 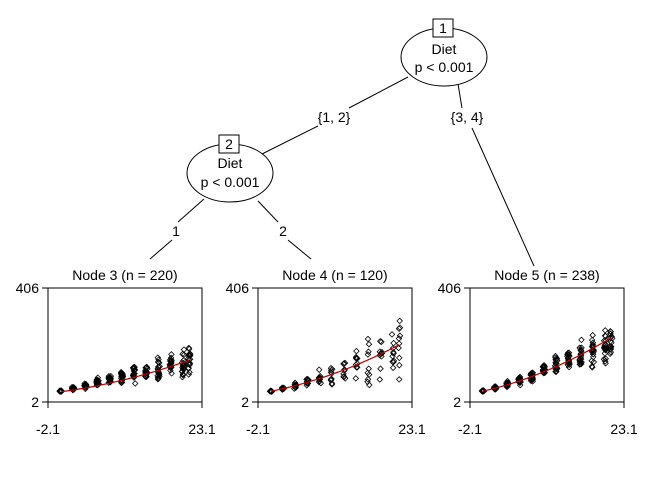 What do you see at coordinates (230, 168) in the screenshot?
I see `inner-node: 2 Diet p < 0.001` at bounding box center [230, 168].